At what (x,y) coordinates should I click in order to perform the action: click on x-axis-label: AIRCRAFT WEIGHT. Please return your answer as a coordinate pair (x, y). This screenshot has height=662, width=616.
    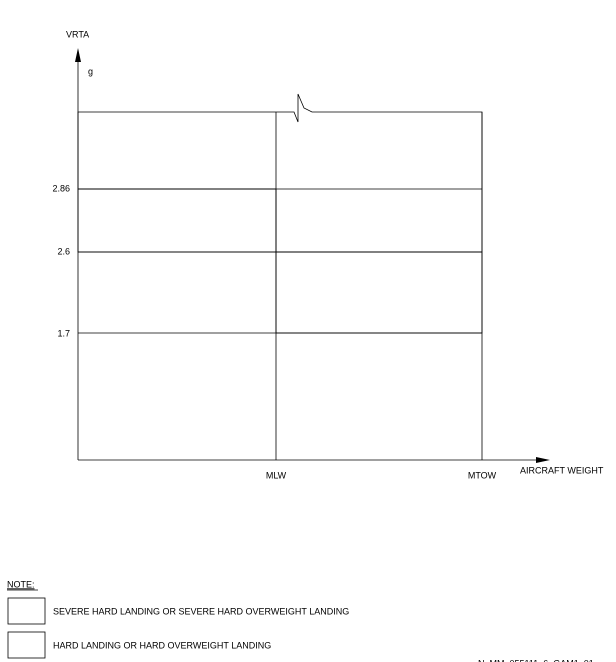
    Looking at the image, I should click on (562, 470).